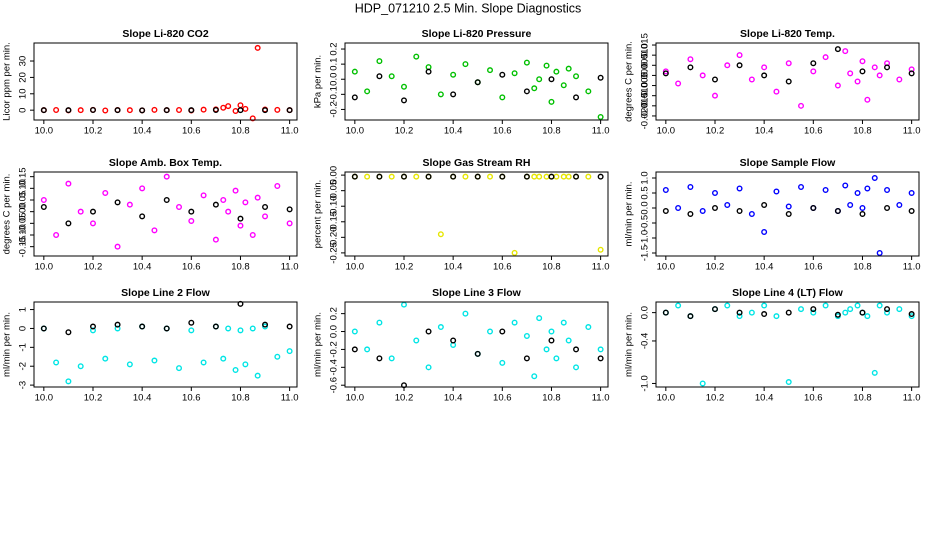 Image resolution: width=936 pixels, height=540 pixels. I want to click on y-tick-label: 30, so click(23, 61).